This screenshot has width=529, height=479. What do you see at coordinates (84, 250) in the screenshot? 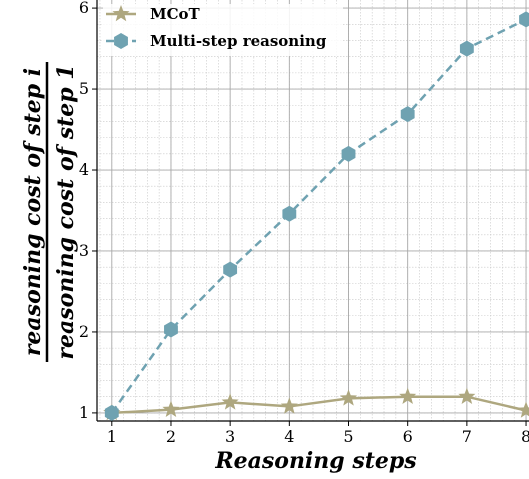
I see `y-tick-label: 3` at bounding box center [84, 250].